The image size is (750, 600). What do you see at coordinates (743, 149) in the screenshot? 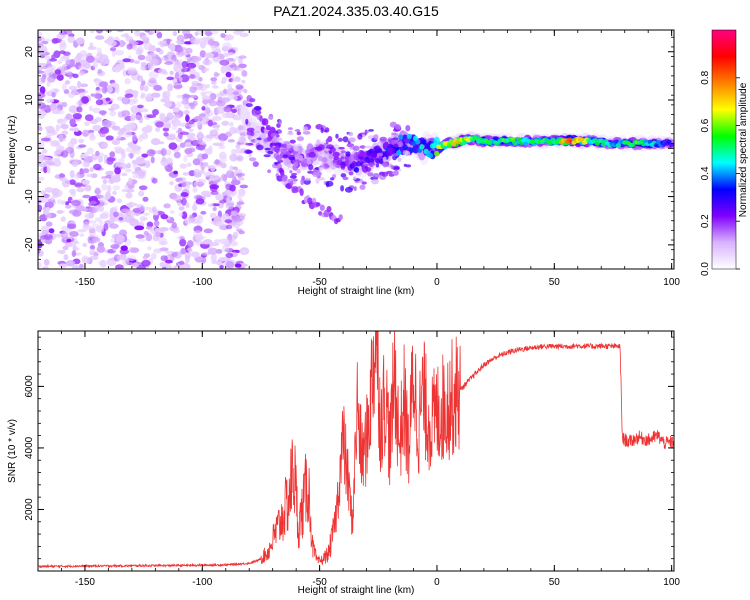
I see `colorbar-label: Normalized spectral amplitude` at bounding box center [743, 149].